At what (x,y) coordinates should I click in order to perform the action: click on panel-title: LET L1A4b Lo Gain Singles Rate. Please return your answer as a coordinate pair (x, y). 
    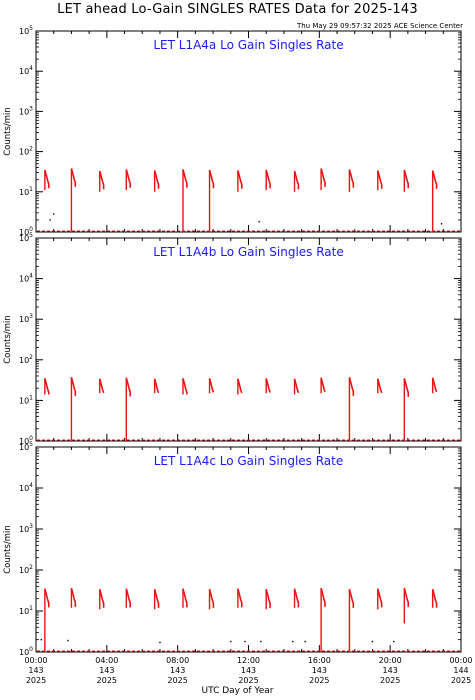
    Looking at the image, I should click on (248, 252).